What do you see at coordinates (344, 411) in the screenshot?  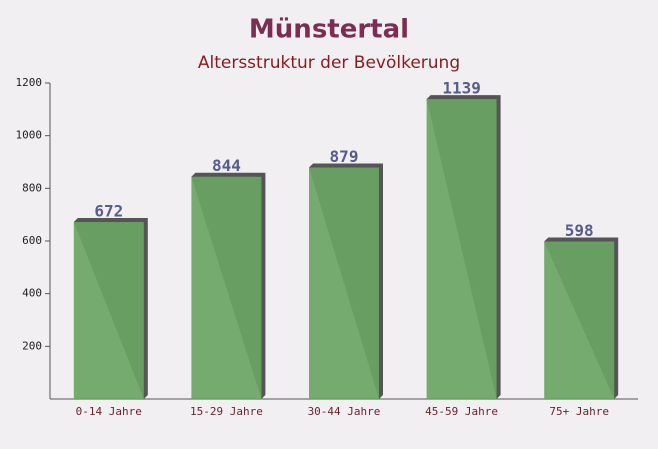 I see `x-tick-label: 30-44 Jahre` at bounding box center [344, 411].